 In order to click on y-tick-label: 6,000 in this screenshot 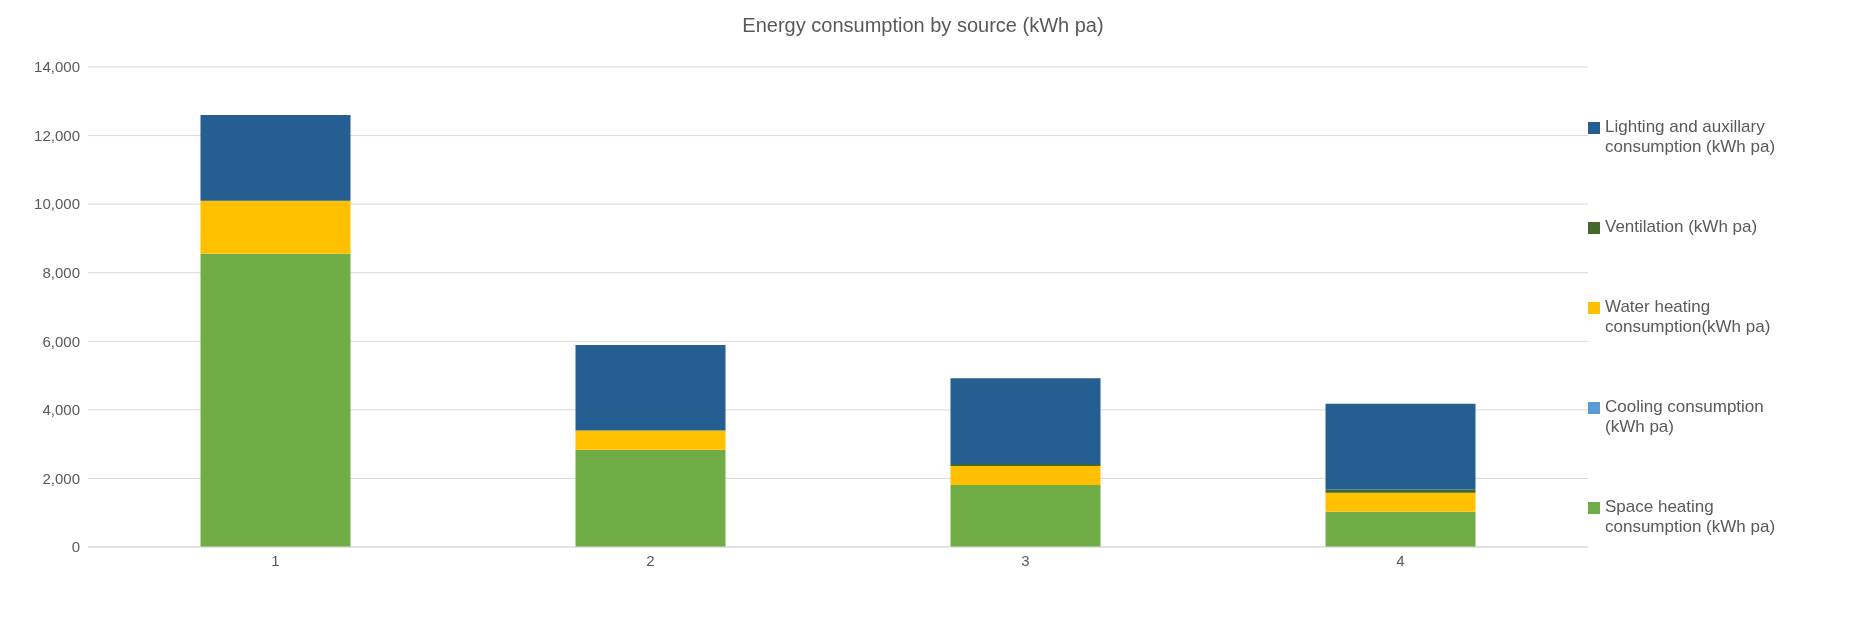, I will do `click(61, 341)`.